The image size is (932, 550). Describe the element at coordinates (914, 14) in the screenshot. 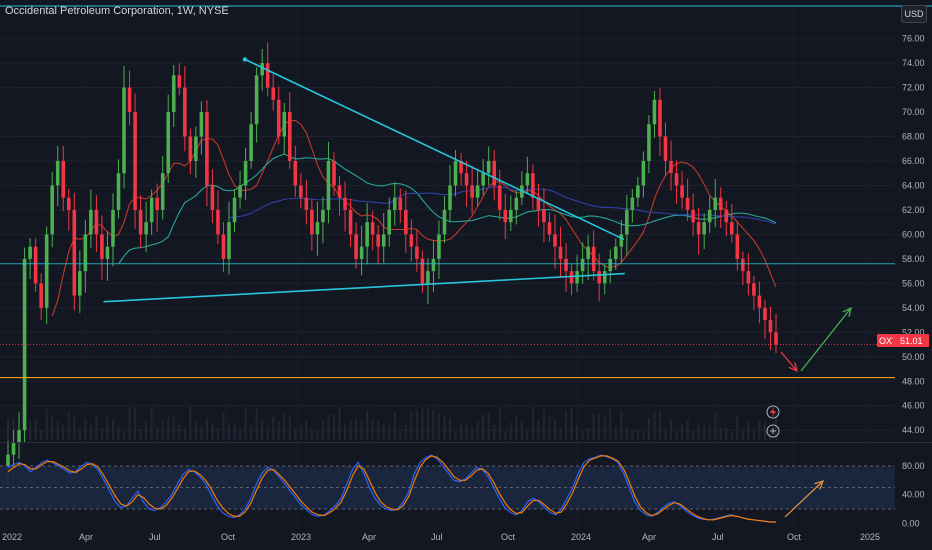

I see `currency-button: USD` at that location.